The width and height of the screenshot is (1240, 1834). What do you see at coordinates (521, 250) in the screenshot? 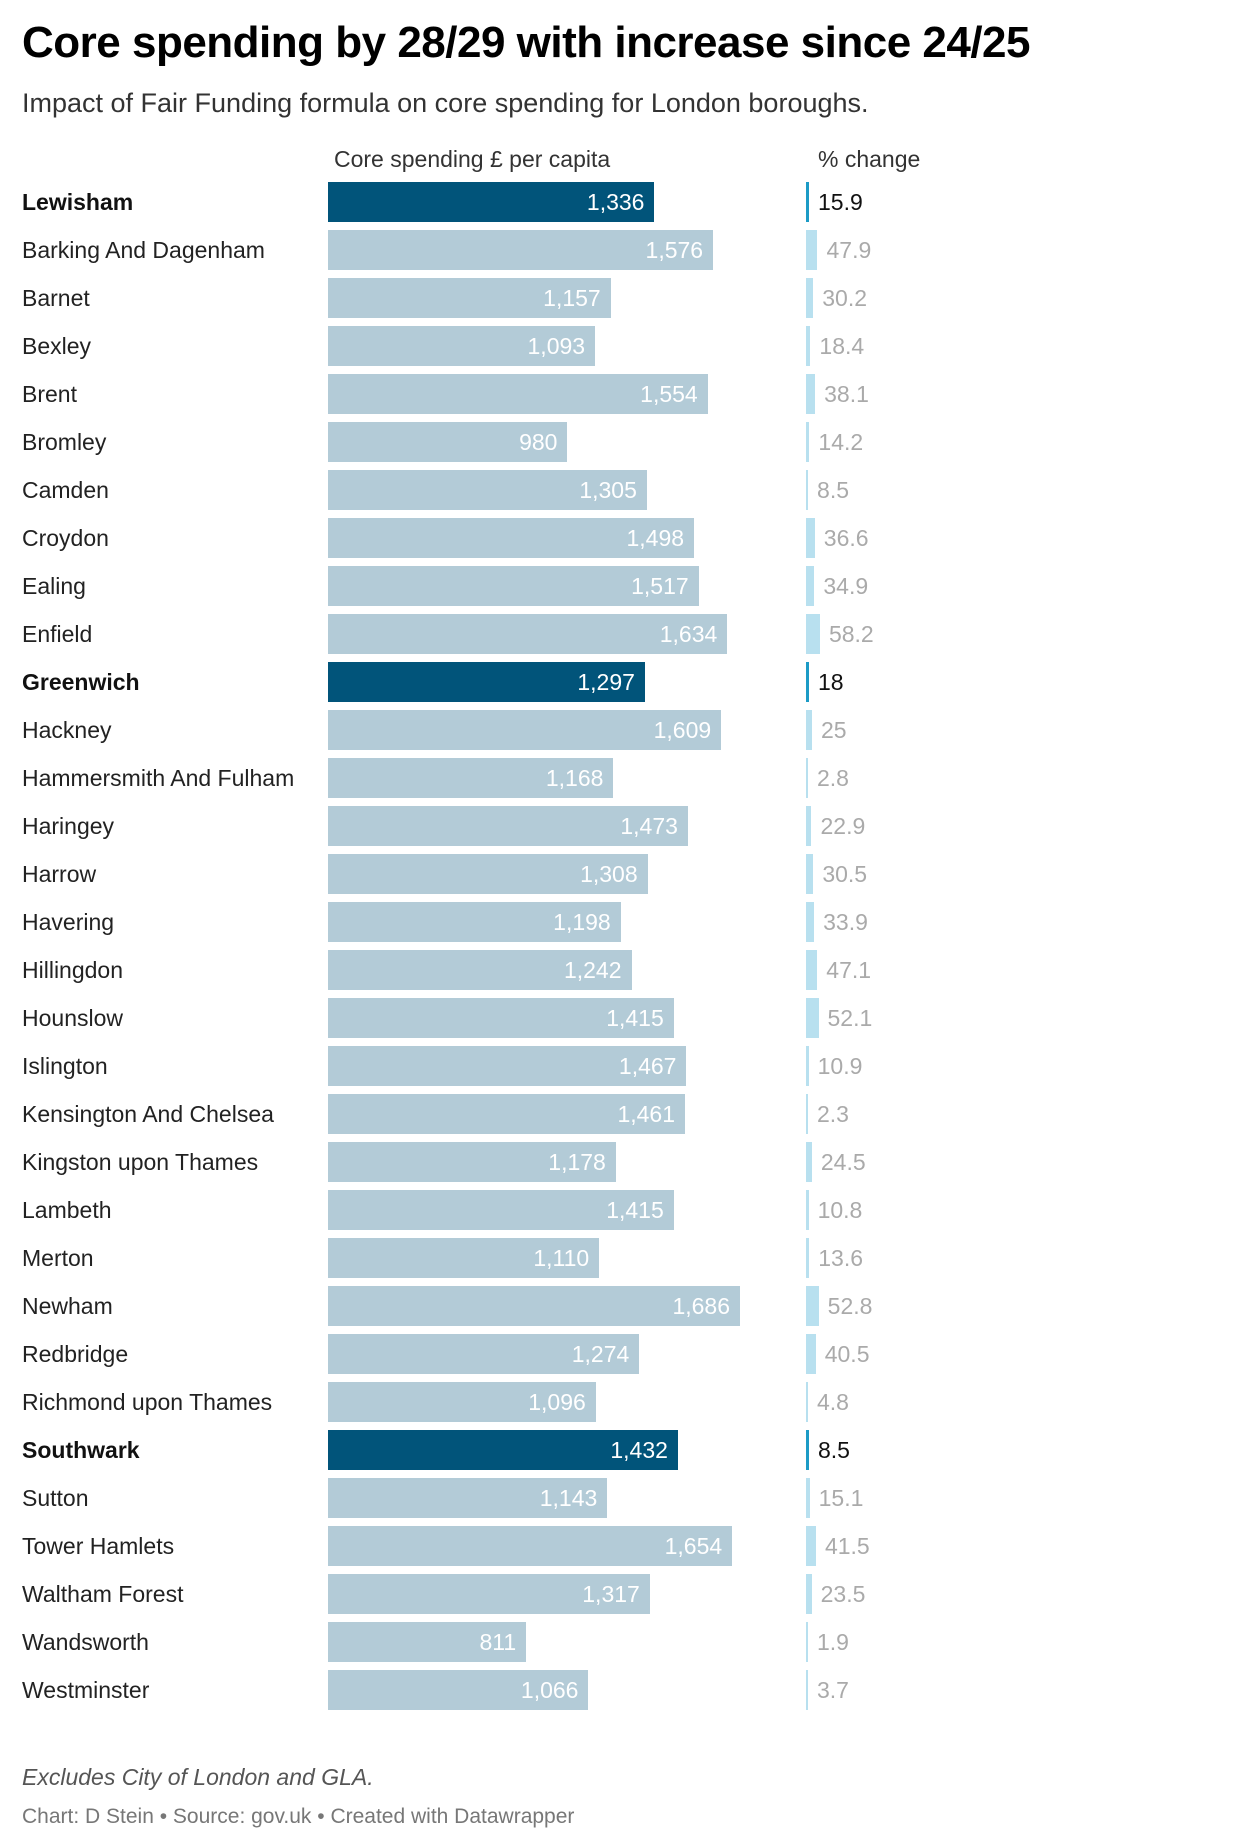
I see `spending-bar: 1,576` at bounding box center [521, 250].